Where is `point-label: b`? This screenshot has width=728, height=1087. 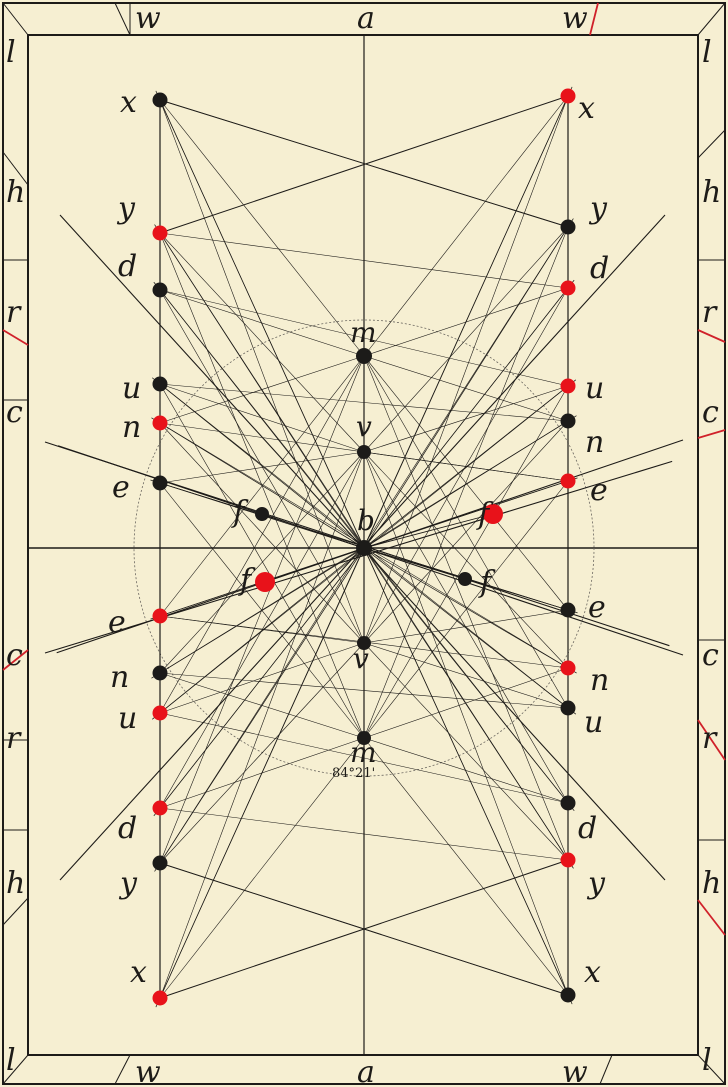 point-label: b is located at coordinates (366, 520).